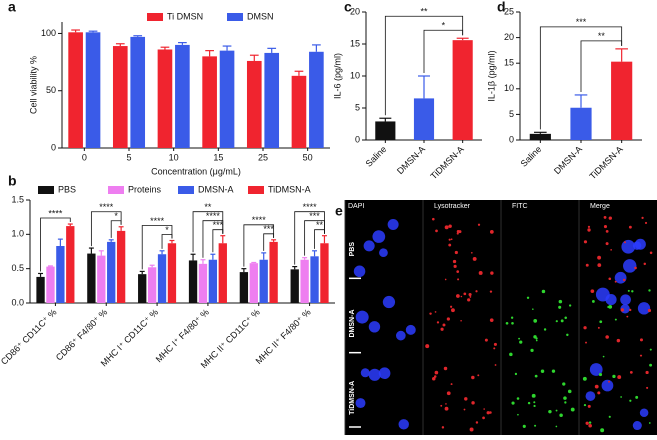  What do you see at coordinates (376, 156) in the screenshot?
I see `x-tick-label: Saline` at bounding box center [376, 156].